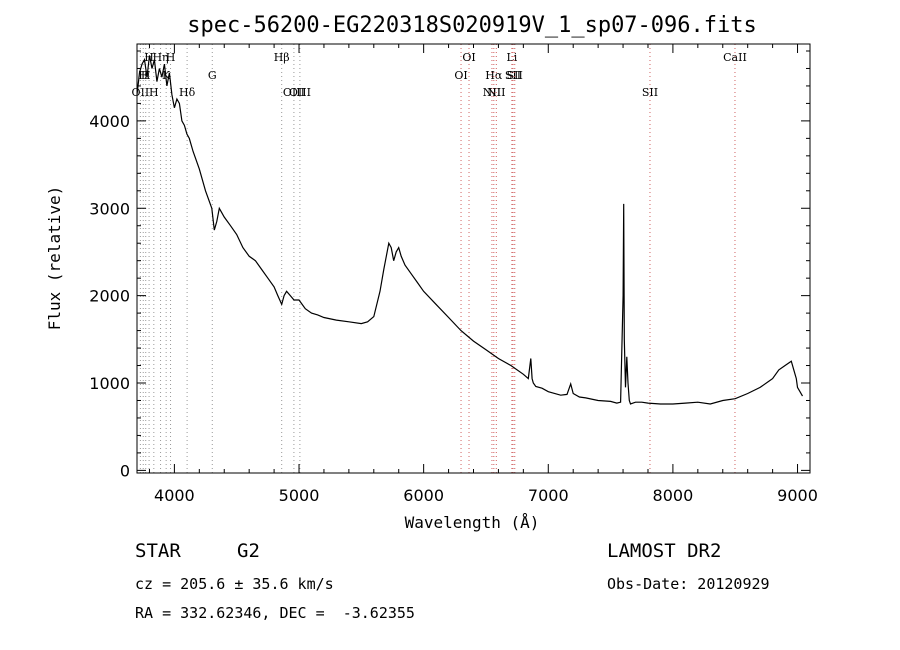 This screenshot has width=900, height=650. I want to click on x-tick-label: 8000, so click(673, 495).